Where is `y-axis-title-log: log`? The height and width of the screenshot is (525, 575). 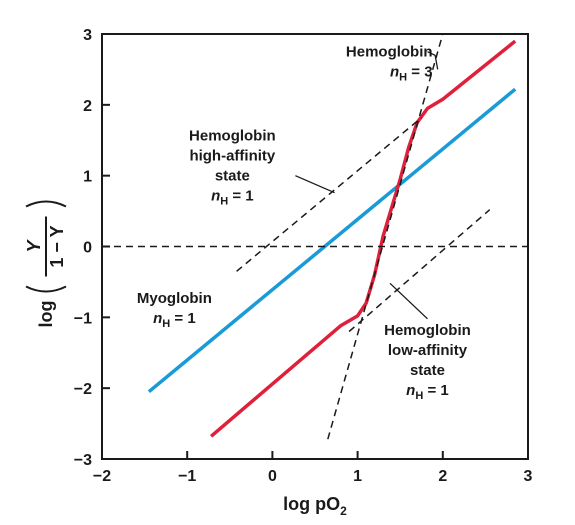
y-axis-title-log: log is located at coordinates (46, 314).